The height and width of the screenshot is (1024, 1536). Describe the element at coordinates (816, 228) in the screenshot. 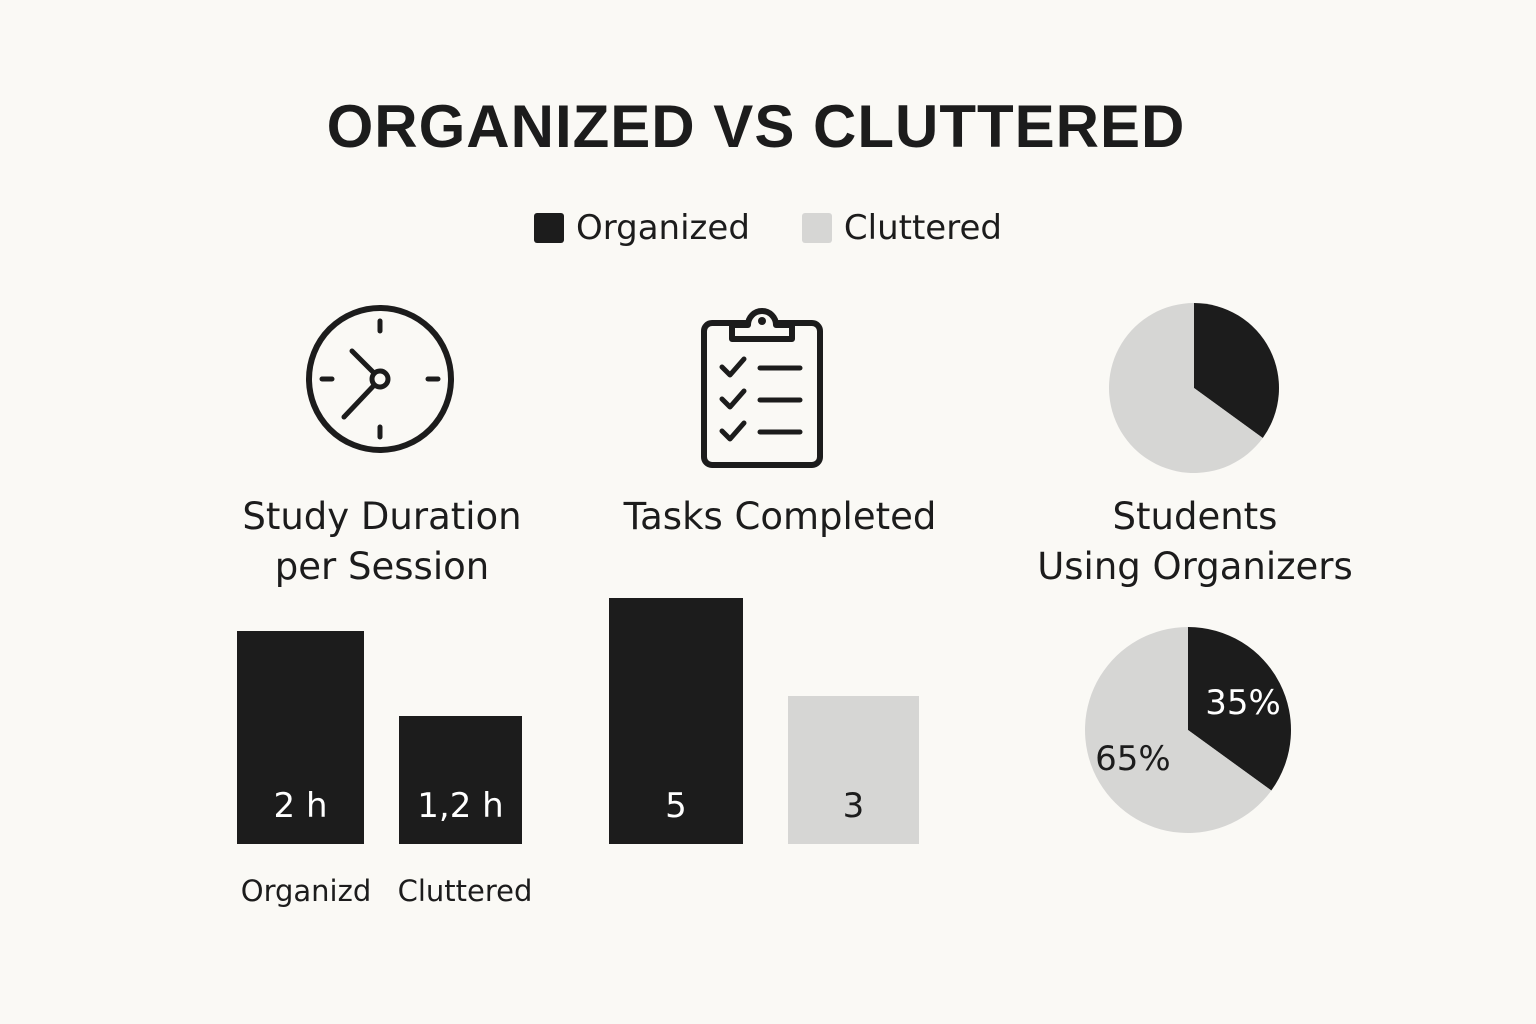

I see `legend-swatch-cluttered` at that location.